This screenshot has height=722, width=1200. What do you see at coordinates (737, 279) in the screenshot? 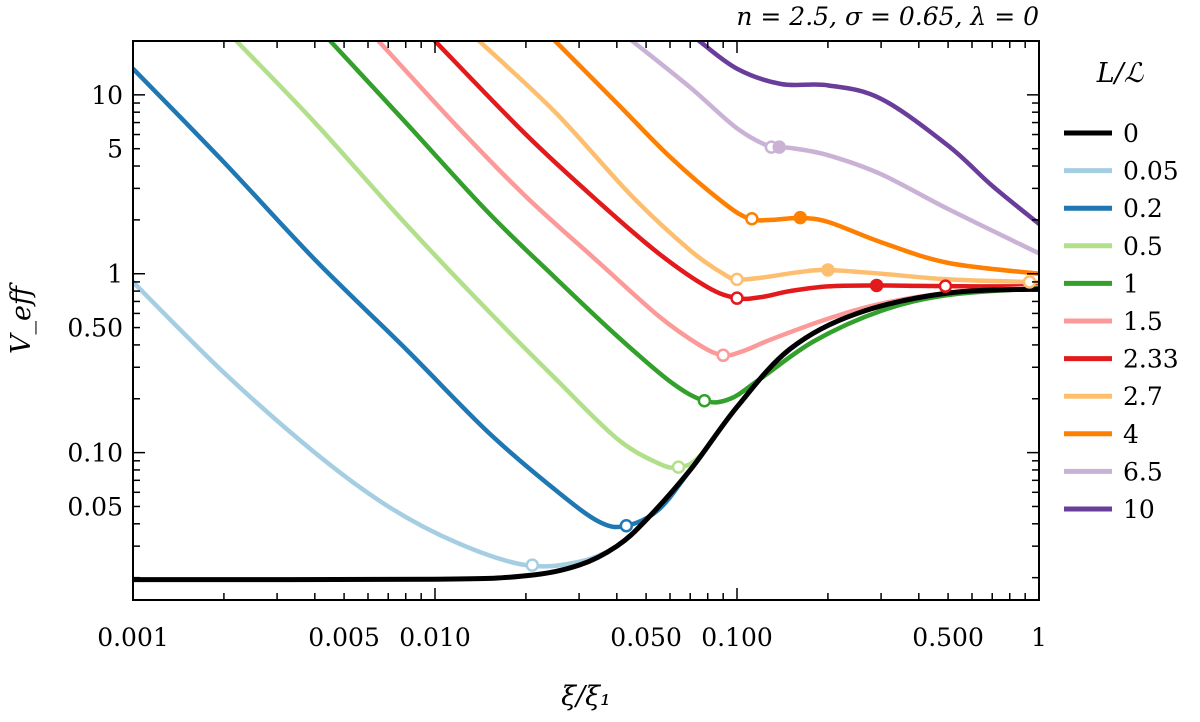
I see `marker-2.7-0` at bounding box center [737, 279].